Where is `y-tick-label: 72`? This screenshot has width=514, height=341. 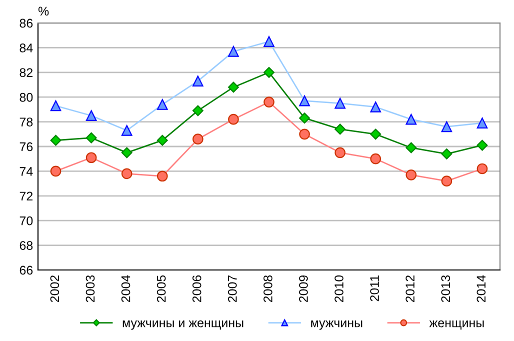 y-tick-label: 72 is located at coordinates (26, 196).